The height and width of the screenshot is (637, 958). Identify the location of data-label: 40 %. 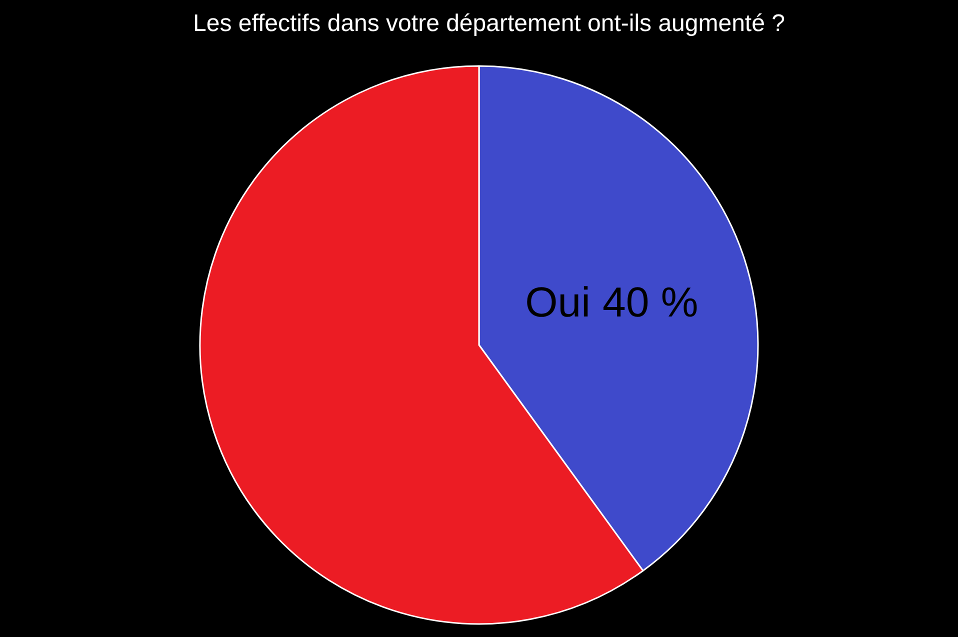
(650, 302).